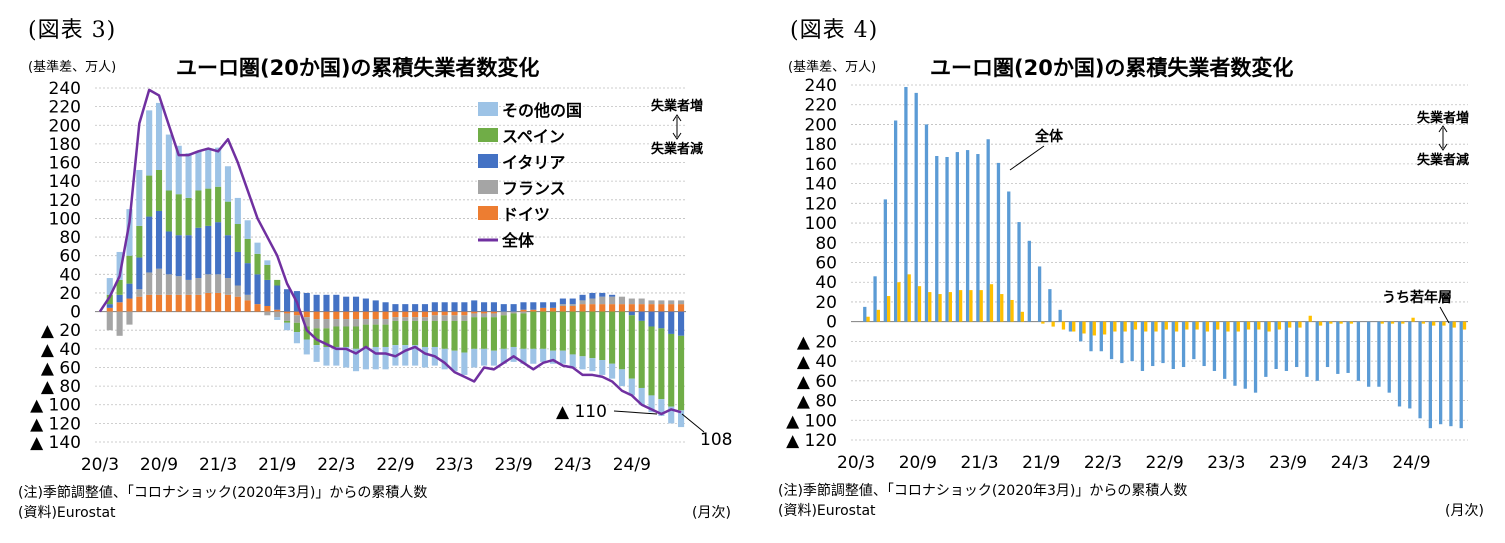 The width and height of the screenshot is (1505, 543). I want to click on legend-label: その他の国, so click(542, 110).